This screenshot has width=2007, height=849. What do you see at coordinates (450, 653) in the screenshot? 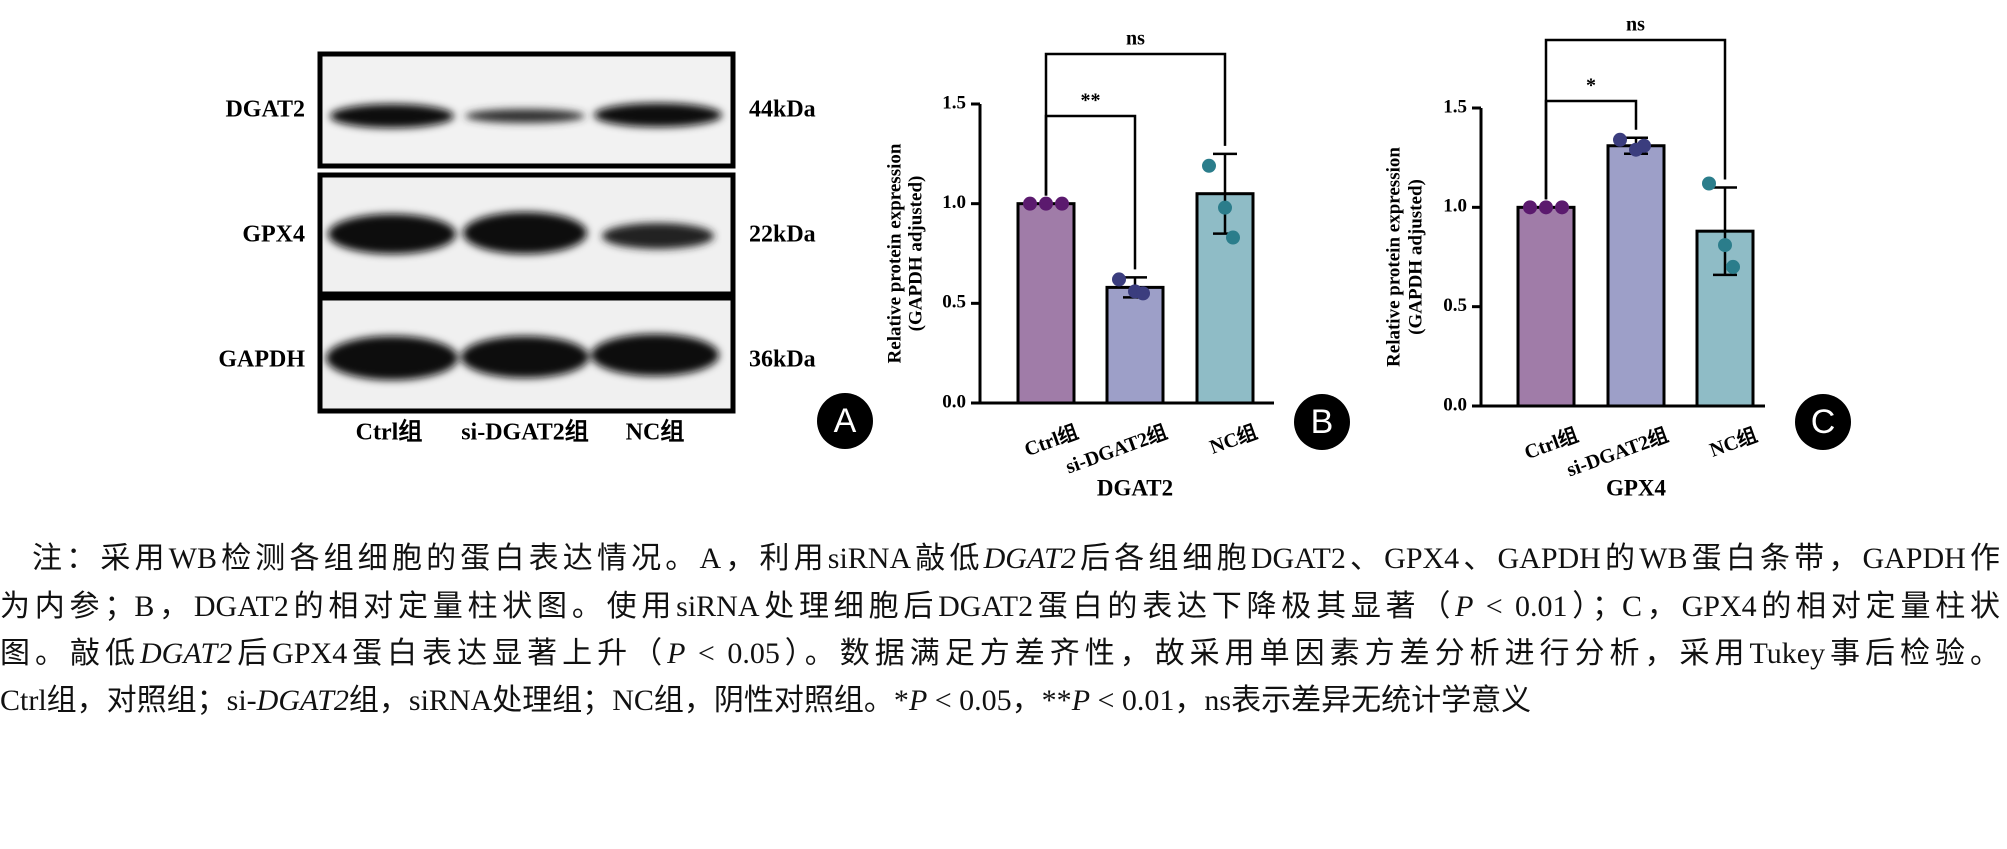
I see `caption-text: 后GPX4蛋白表达显著上升（` at bounding box center [450, 653].